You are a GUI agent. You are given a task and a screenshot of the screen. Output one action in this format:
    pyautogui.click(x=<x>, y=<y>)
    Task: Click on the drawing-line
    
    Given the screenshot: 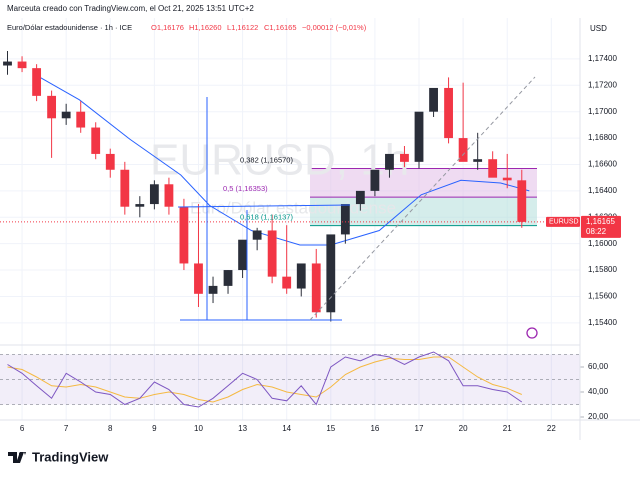 What is the action you would take?
    pyautogui.click(x=264, y=206)
    